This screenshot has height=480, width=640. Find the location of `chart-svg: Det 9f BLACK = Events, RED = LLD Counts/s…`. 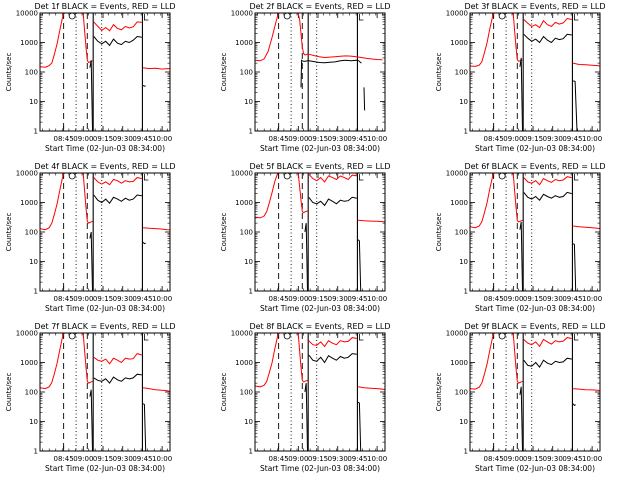

chart-svg: Det 9f BLACK = Events, RED = LLD Counts/s… is located at coordinates (520, 397).